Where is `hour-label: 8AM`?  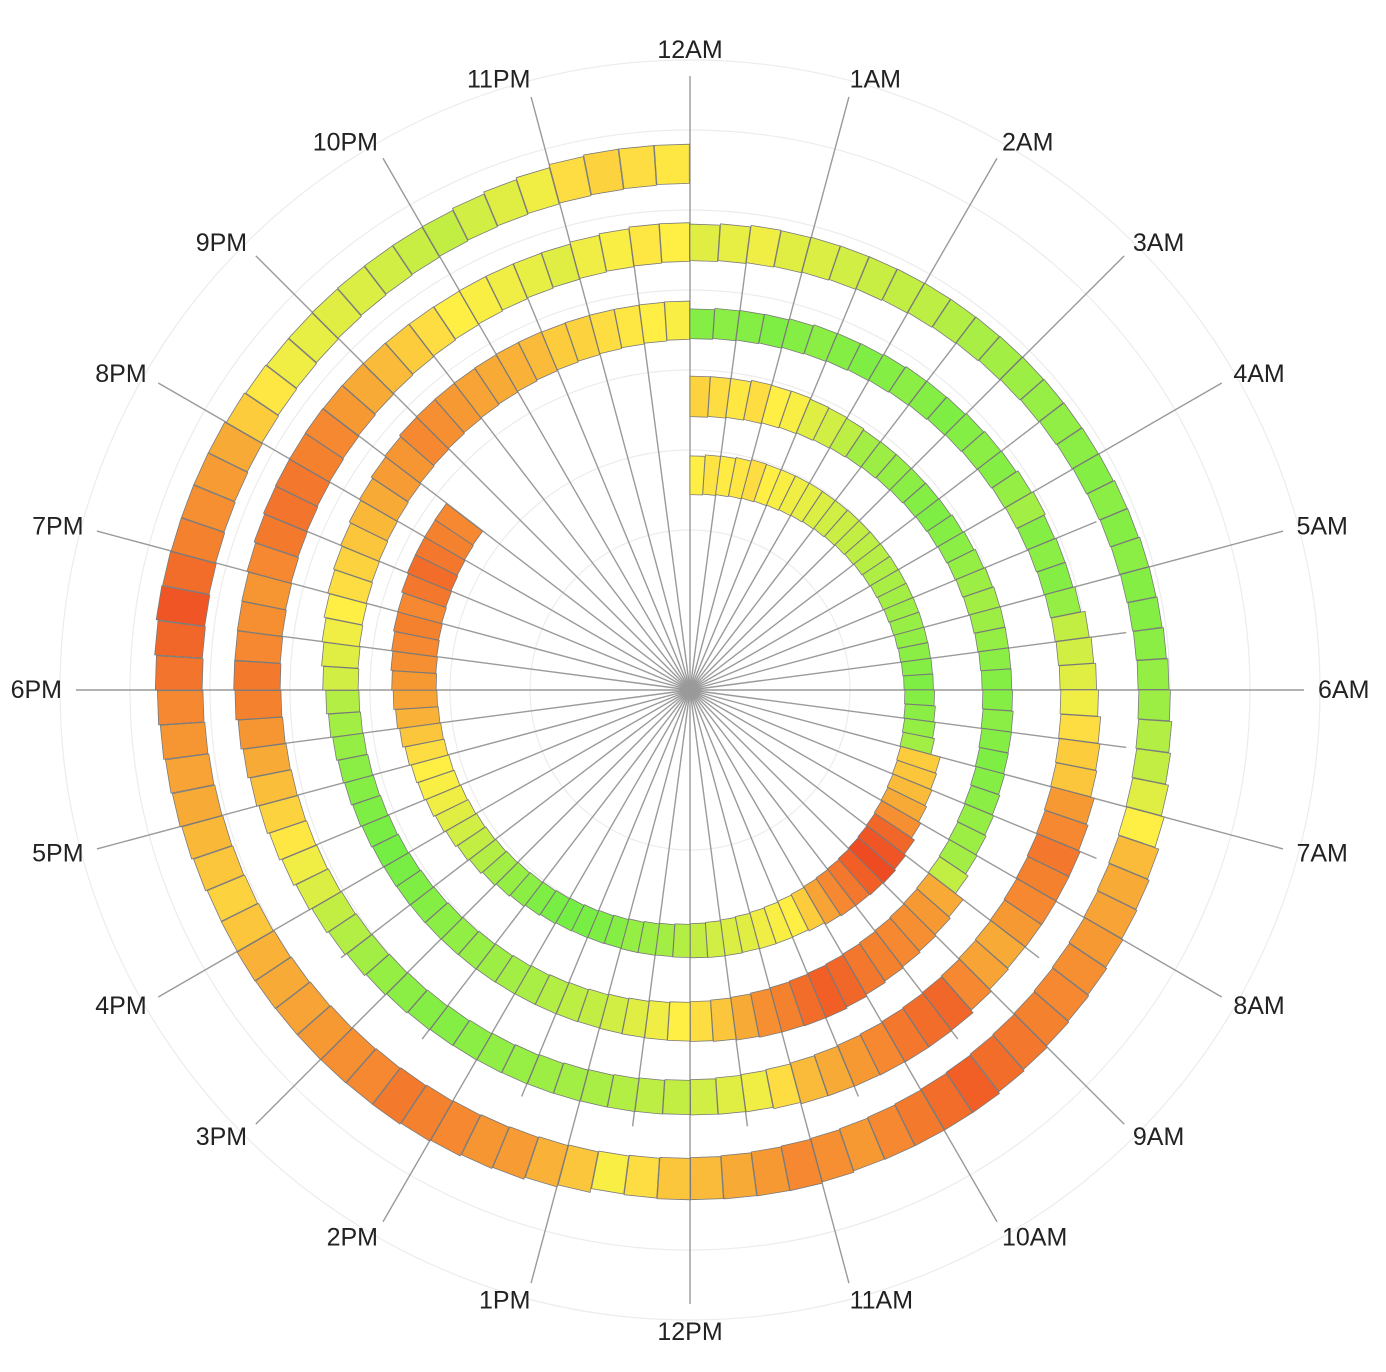
hour-label: 8AM is located at coordinates (1258, 1006).